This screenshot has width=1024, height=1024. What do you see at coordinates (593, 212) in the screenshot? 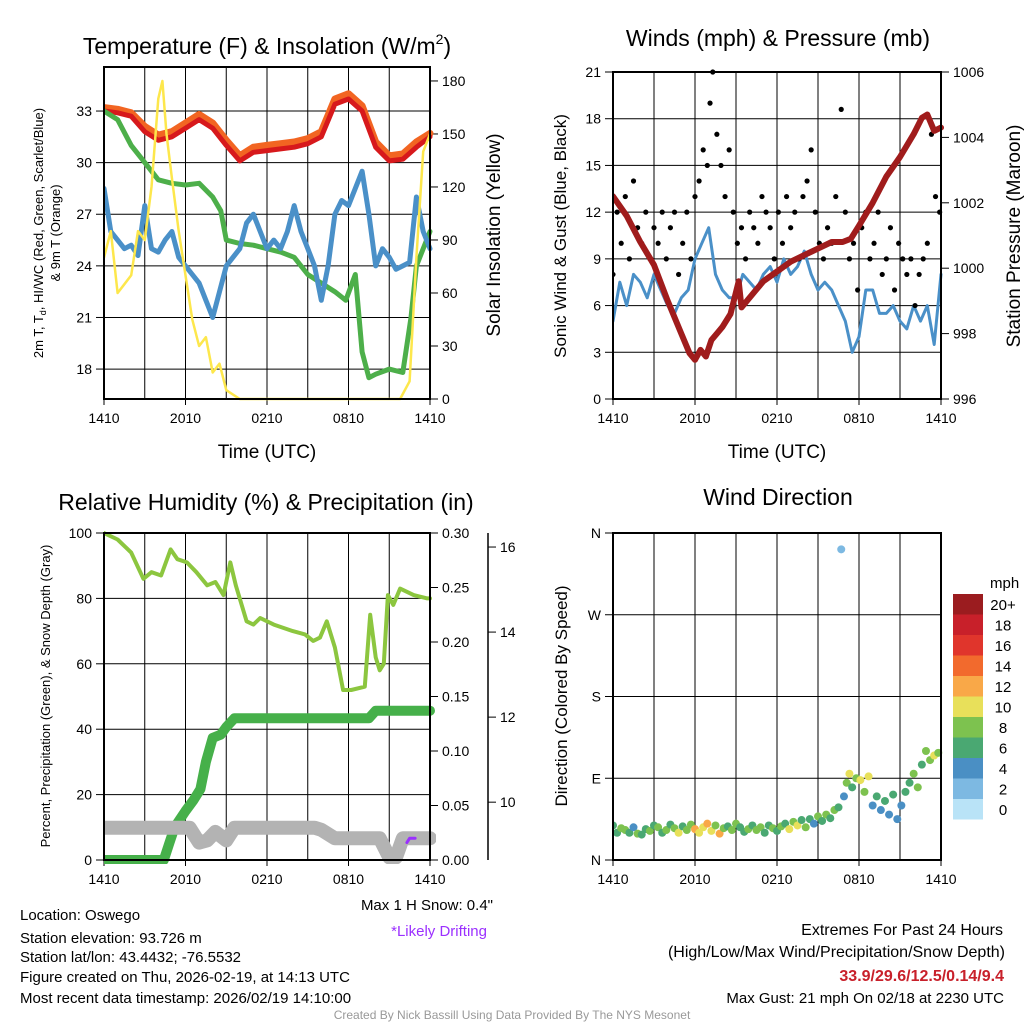
I see `y-tick-label: 12` at bounding box center [593, 212].